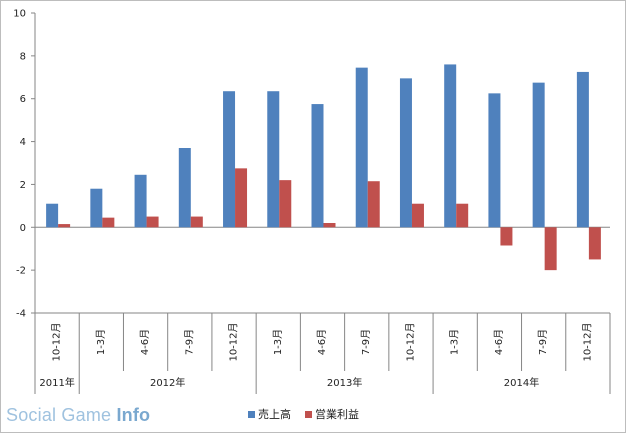 The image size is (626, 433). What do you see at coordinates (23, 185) in the screenshot?
I see `y-tick-label: 2` at bounding box center [23, 185].